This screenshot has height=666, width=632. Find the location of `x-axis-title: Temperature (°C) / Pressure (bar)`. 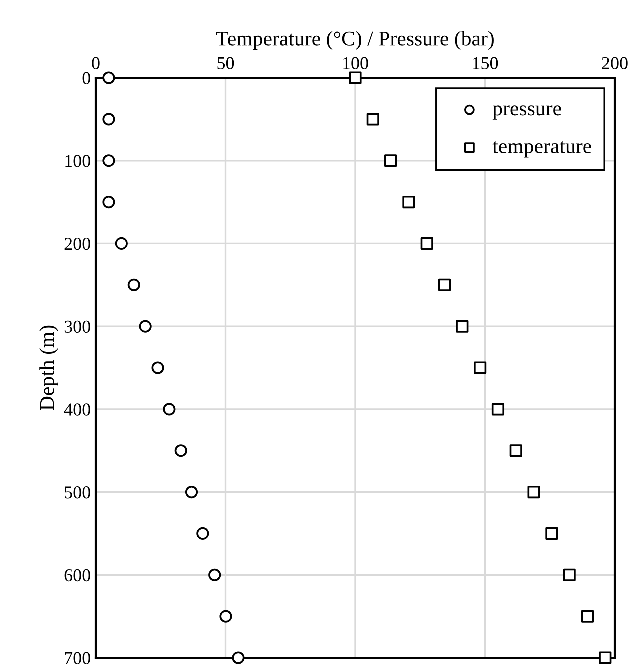

x-axis-title: Temperature (°C) / Pressure (bar) is located at coordinates (355, 40).